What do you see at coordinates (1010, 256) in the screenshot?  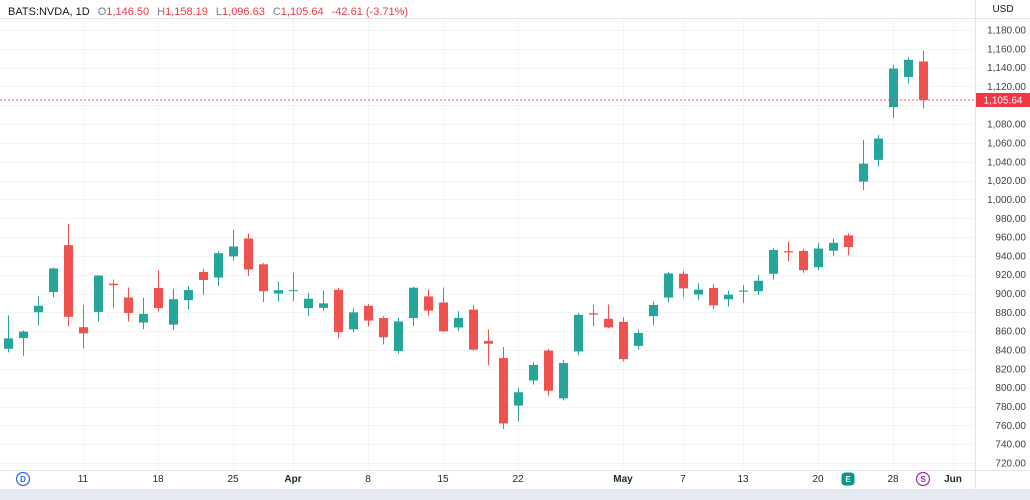 I see `price-tick-label: 940.00` at bounding box center [1010, 256].